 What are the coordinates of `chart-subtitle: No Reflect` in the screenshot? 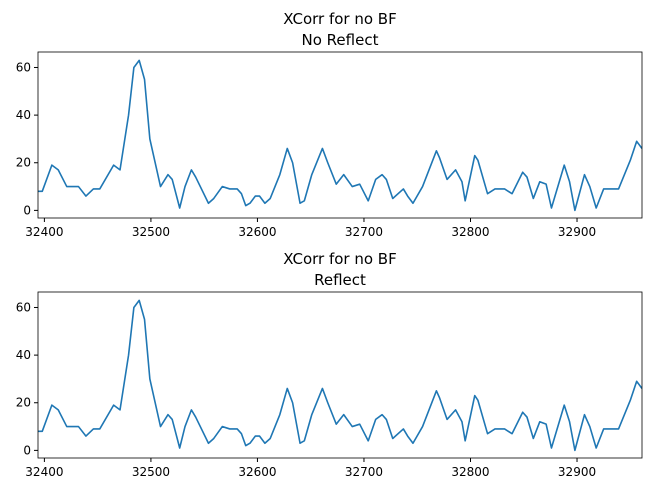 It's located at (340, 40).